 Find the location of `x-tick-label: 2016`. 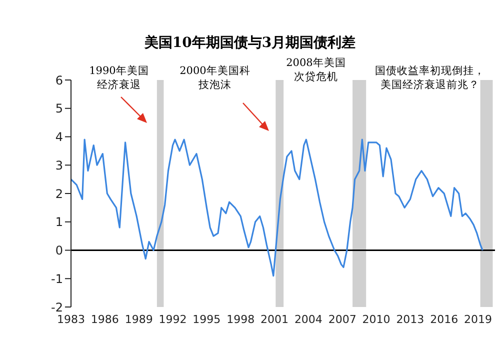

x-tick-label: 2016 is located at coordinates (444, 319).